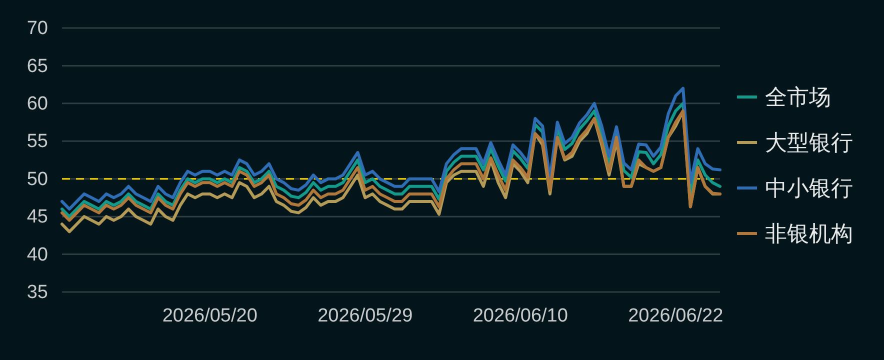 The width and height of the screenshot is (884, 360). What do you see at coordinates (37, 179) in the screenshot?
I see `y-tick-label: 50` at bounding box center [37, 179].